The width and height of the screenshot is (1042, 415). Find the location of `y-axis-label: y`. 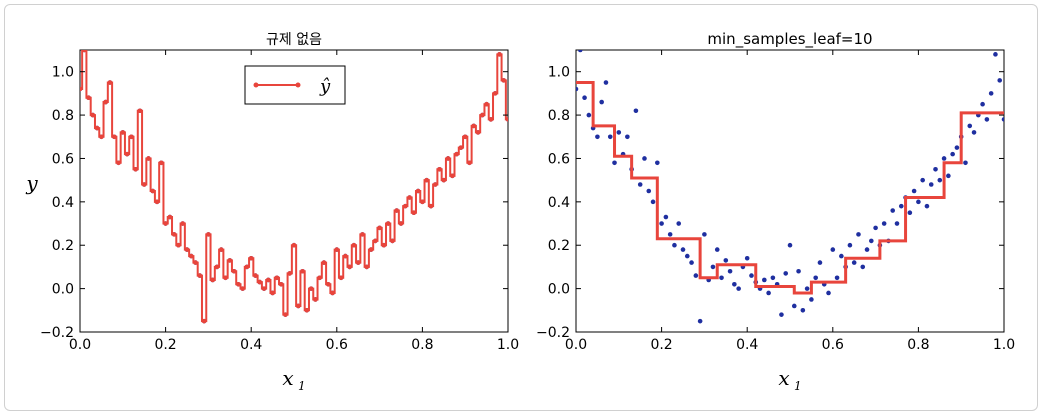

y-axis-label: y is located at coordinates (31, 183).